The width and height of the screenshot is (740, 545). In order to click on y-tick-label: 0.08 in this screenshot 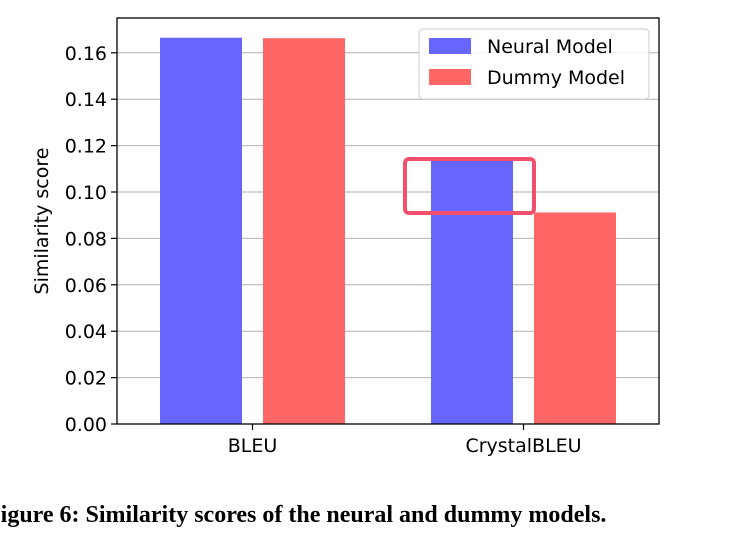, I will do `click(86, 239)`.